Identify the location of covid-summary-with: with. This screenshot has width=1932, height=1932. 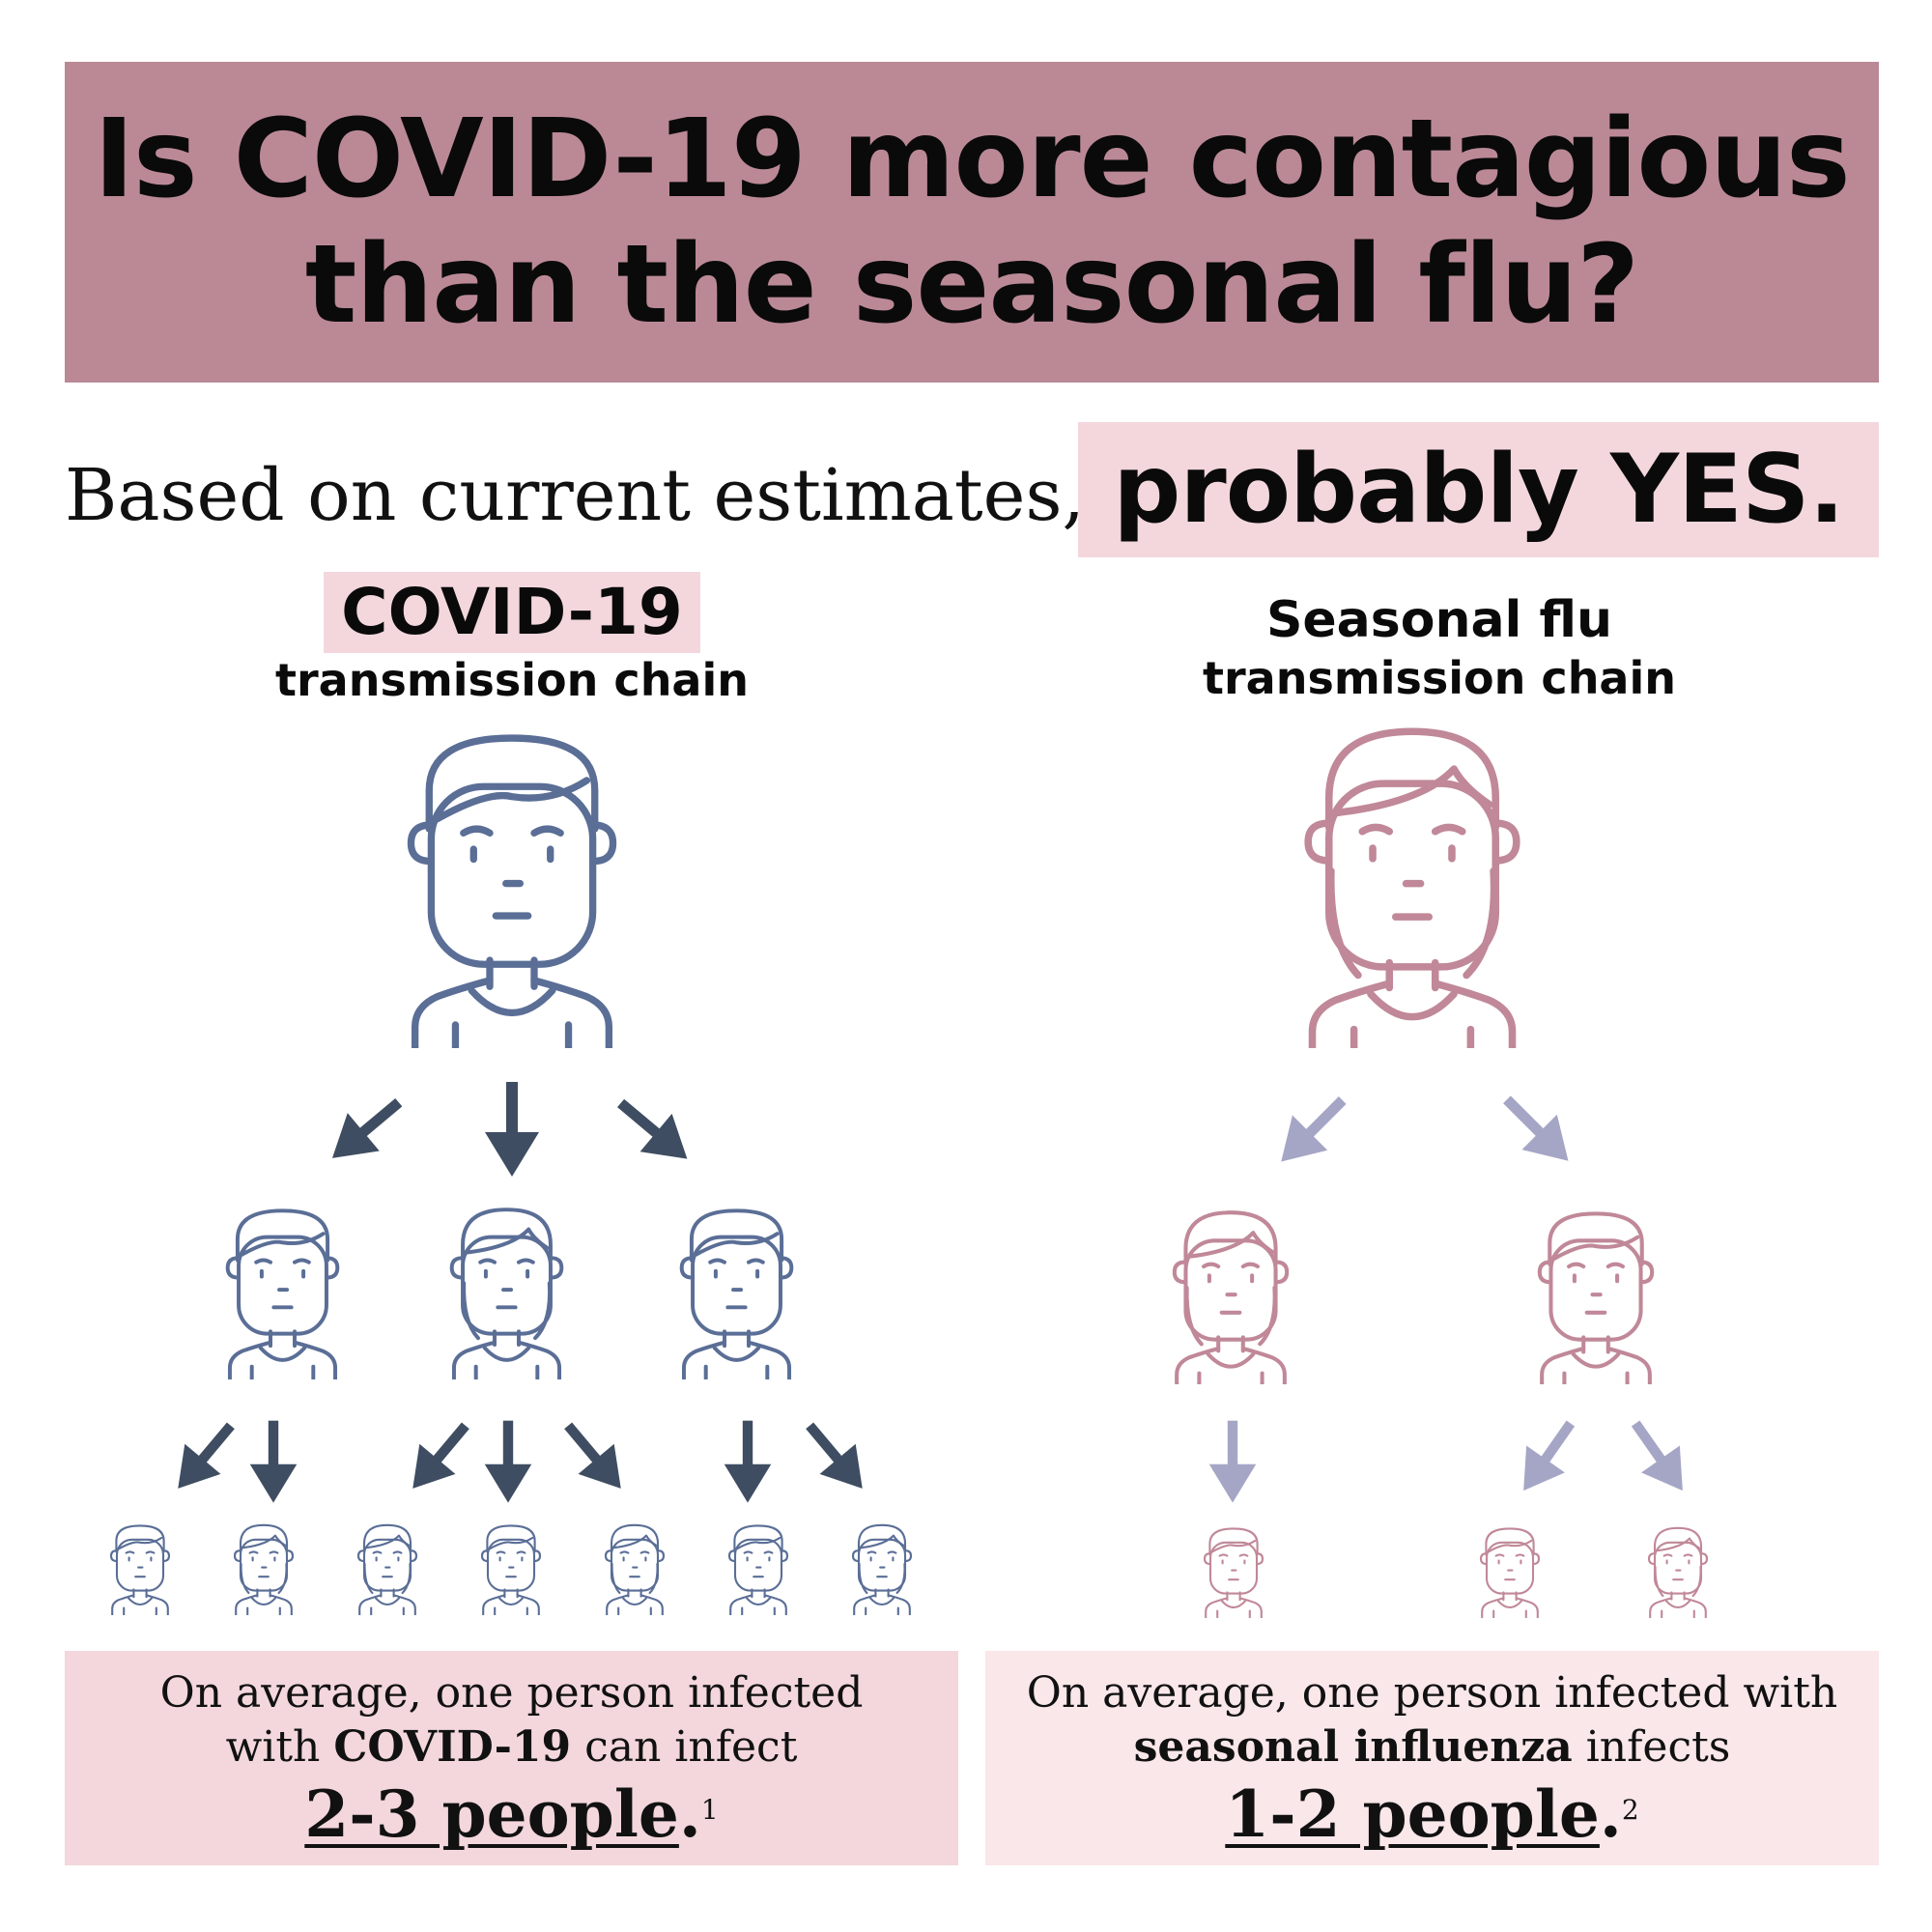
(279, 1747).